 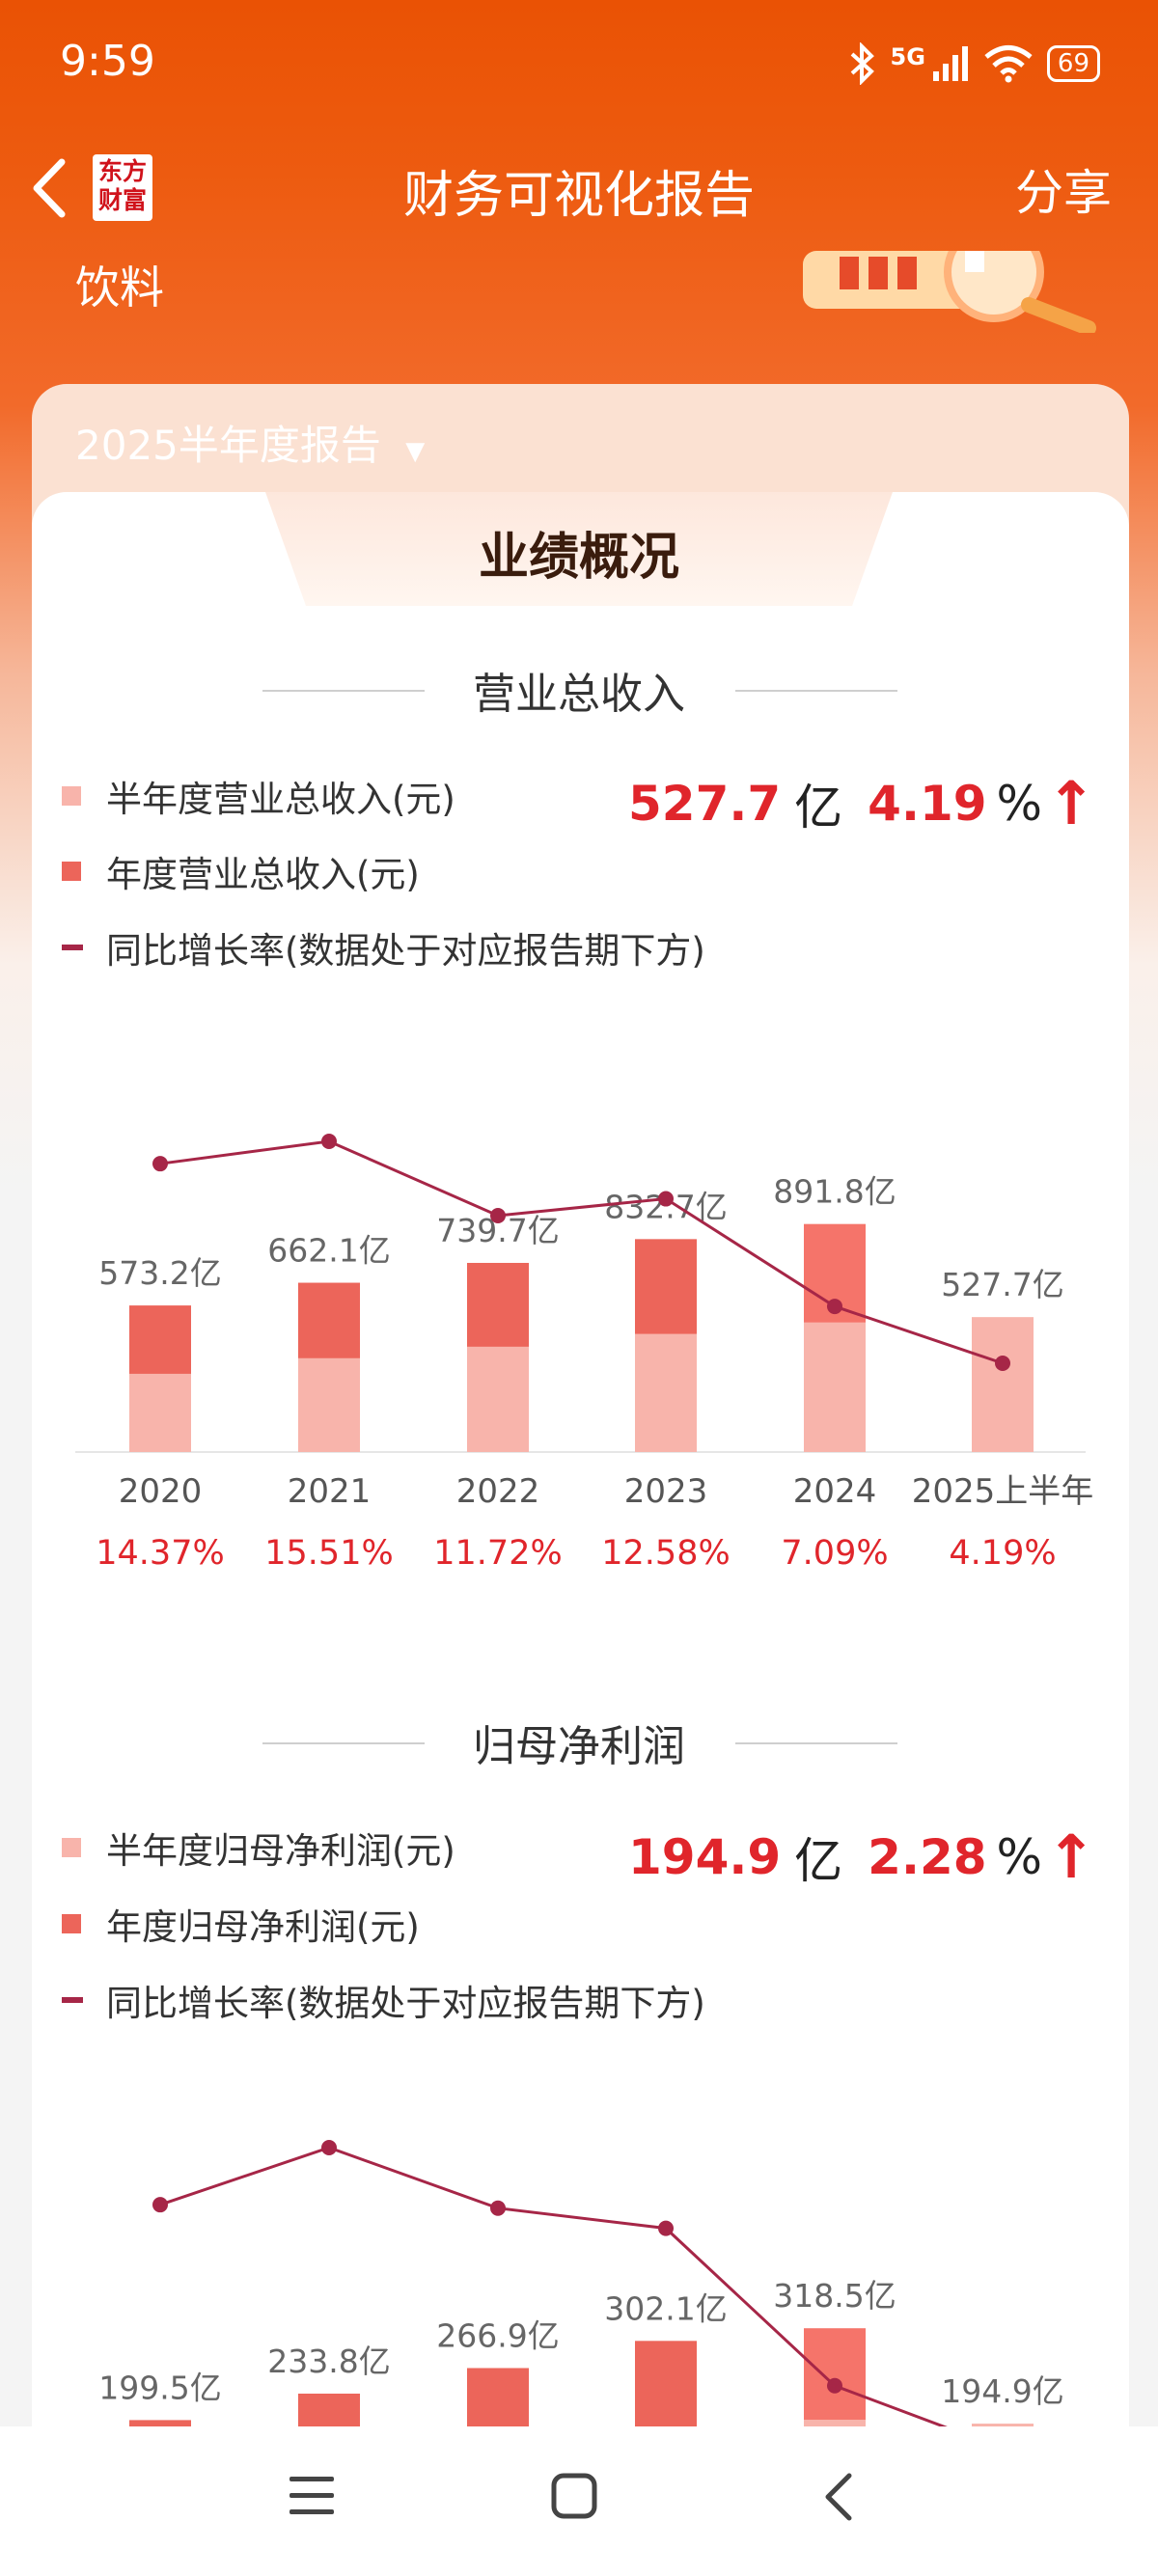 I want to click on bluetooth-icon, so click(x=862, y=64).